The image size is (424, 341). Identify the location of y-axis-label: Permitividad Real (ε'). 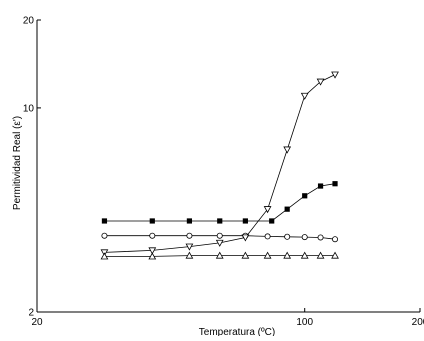
(17, 163).